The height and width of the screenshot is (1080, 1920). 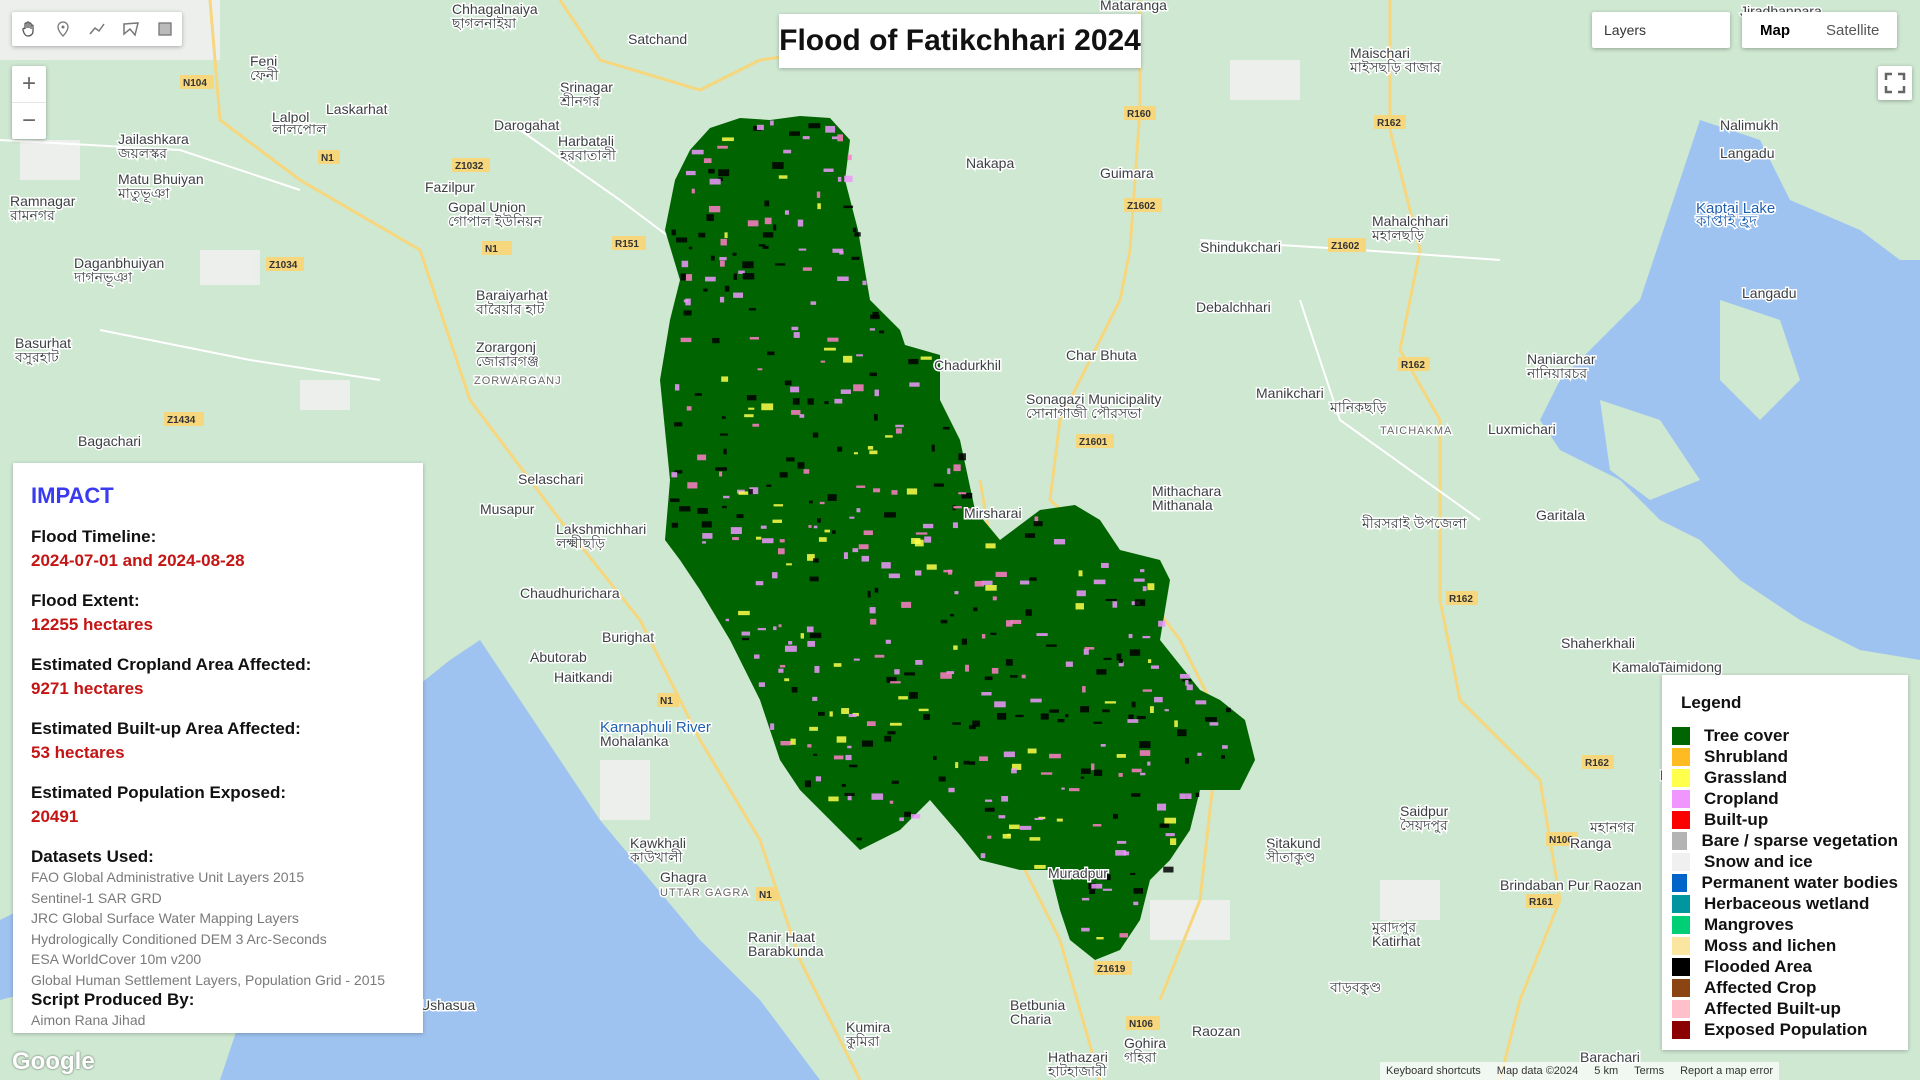 What do you see at coordinates (29, 120) in the screenshot?
I see `zoom-out-button: −` at bounding box center [29, 120].